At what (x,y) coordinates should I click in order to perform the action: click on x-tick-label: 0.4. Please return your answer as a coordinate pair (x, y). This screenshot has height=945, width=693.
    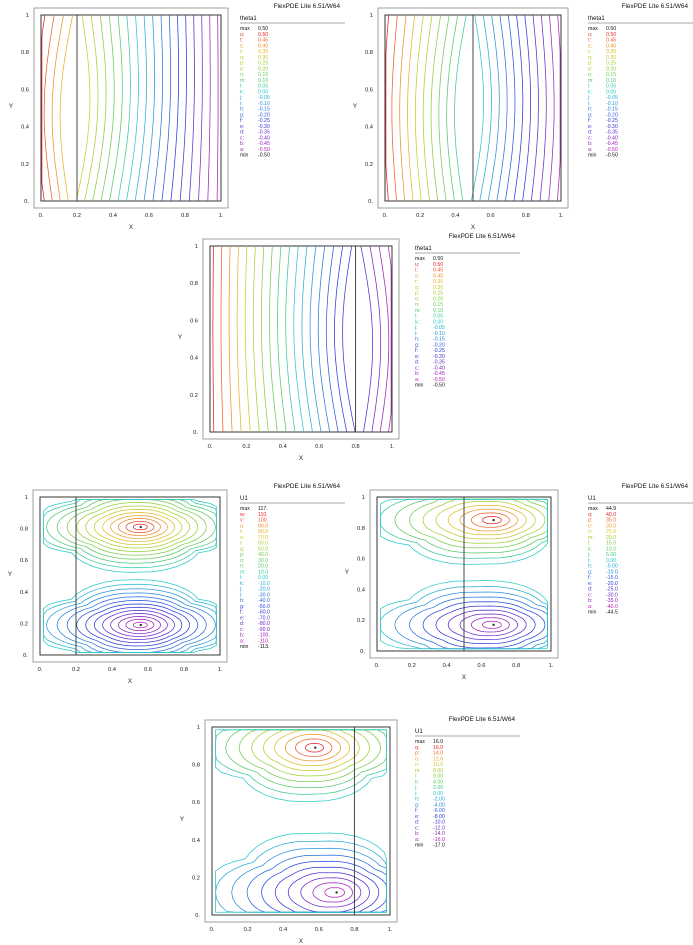
    Looking at the image, I should click on (112, 670).